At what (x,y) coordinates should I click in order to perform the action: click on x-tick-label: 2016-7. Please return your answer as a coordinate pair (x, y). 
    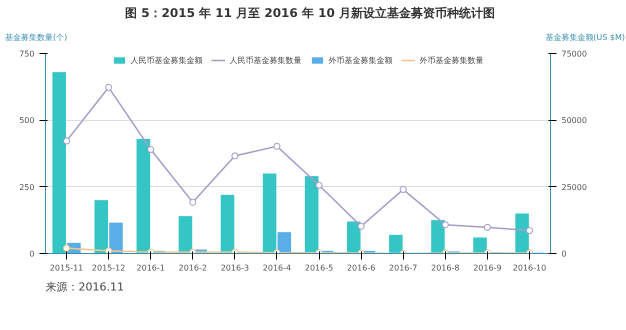
    Looking at the image, I should click on (403, 267).